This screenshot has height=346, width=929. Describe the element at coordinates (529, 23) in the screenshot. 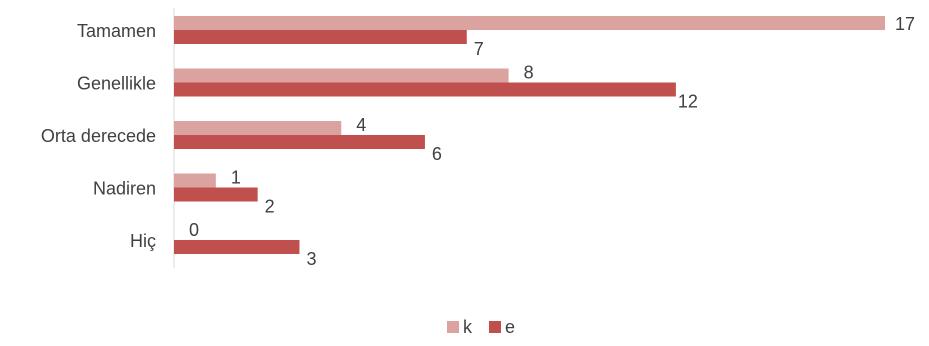

I see `bar-k-tamamen` at that location.